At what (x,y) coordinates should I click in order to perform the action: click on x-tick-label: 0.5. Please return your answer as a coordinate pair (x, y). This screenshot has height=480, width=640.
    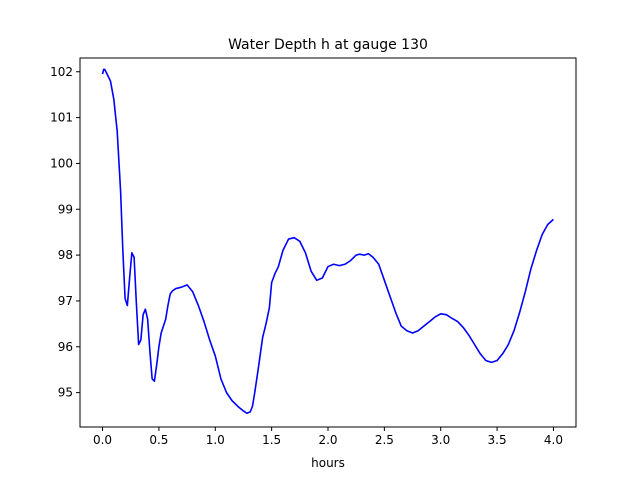
    Looking at the image, I should click on (158, 440).